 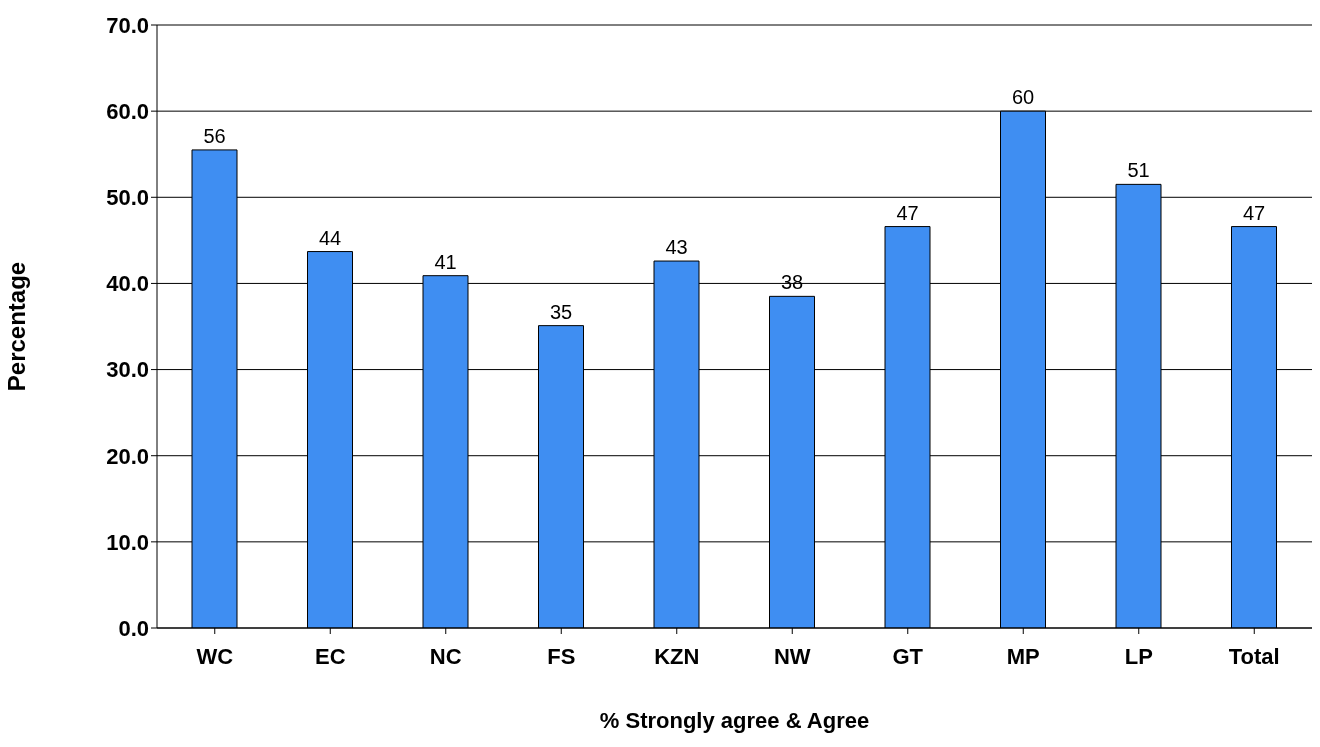 I want to click on data-label: 60, so click(x=1023, y=97).